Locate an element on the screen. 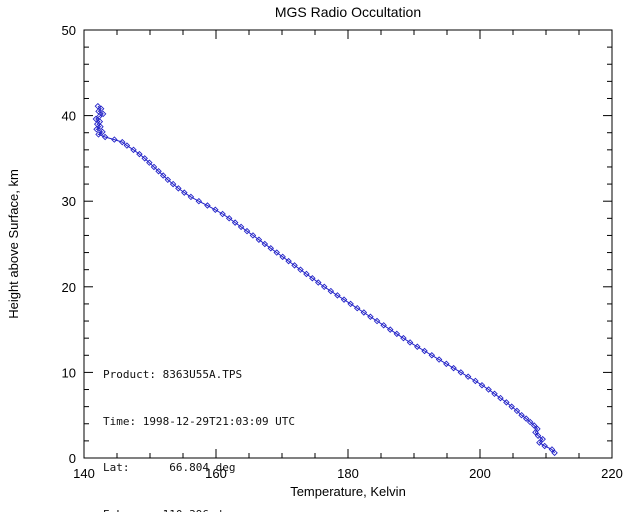  y-axis-label: Height above Surface, km is located at coordinates (13, 244).